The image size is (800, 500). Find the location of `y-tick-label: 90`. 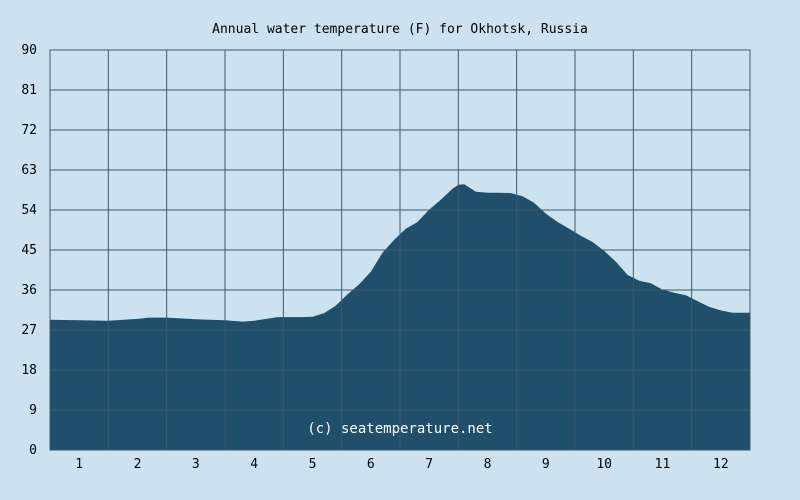

y-tick-label: 90 is located at coordinates (29, 50).